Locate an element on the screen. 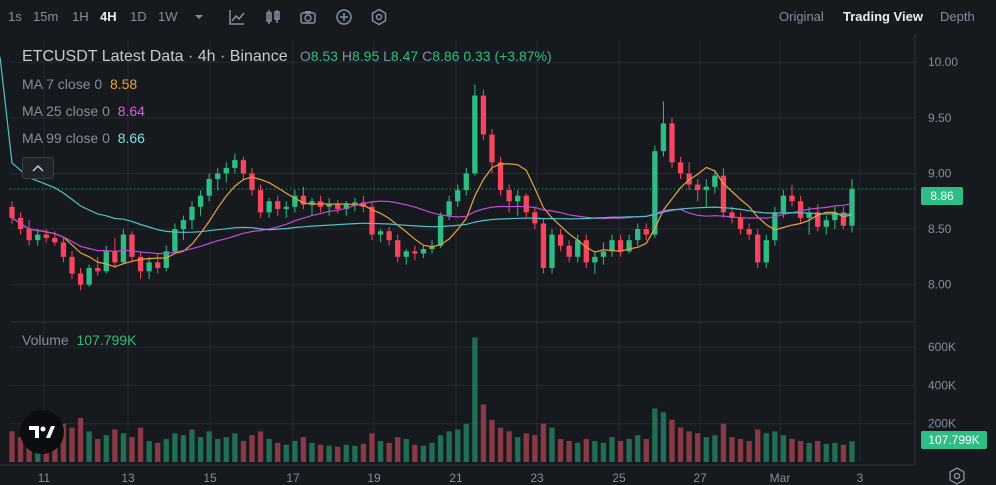  volume-tick-label: 400K is located at coordinates (942, 385).